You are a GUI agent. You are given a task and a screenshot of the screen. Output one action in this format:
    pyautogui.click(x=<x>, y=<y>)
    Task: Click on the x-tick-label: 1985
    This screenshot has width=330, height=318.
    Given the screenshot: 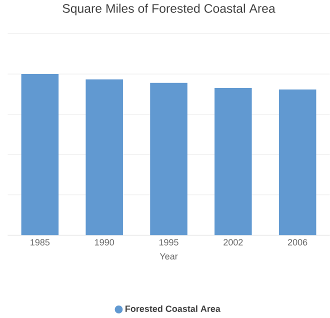 What is the action you would take?
    pyautogui.click(x=40, y=242)
    